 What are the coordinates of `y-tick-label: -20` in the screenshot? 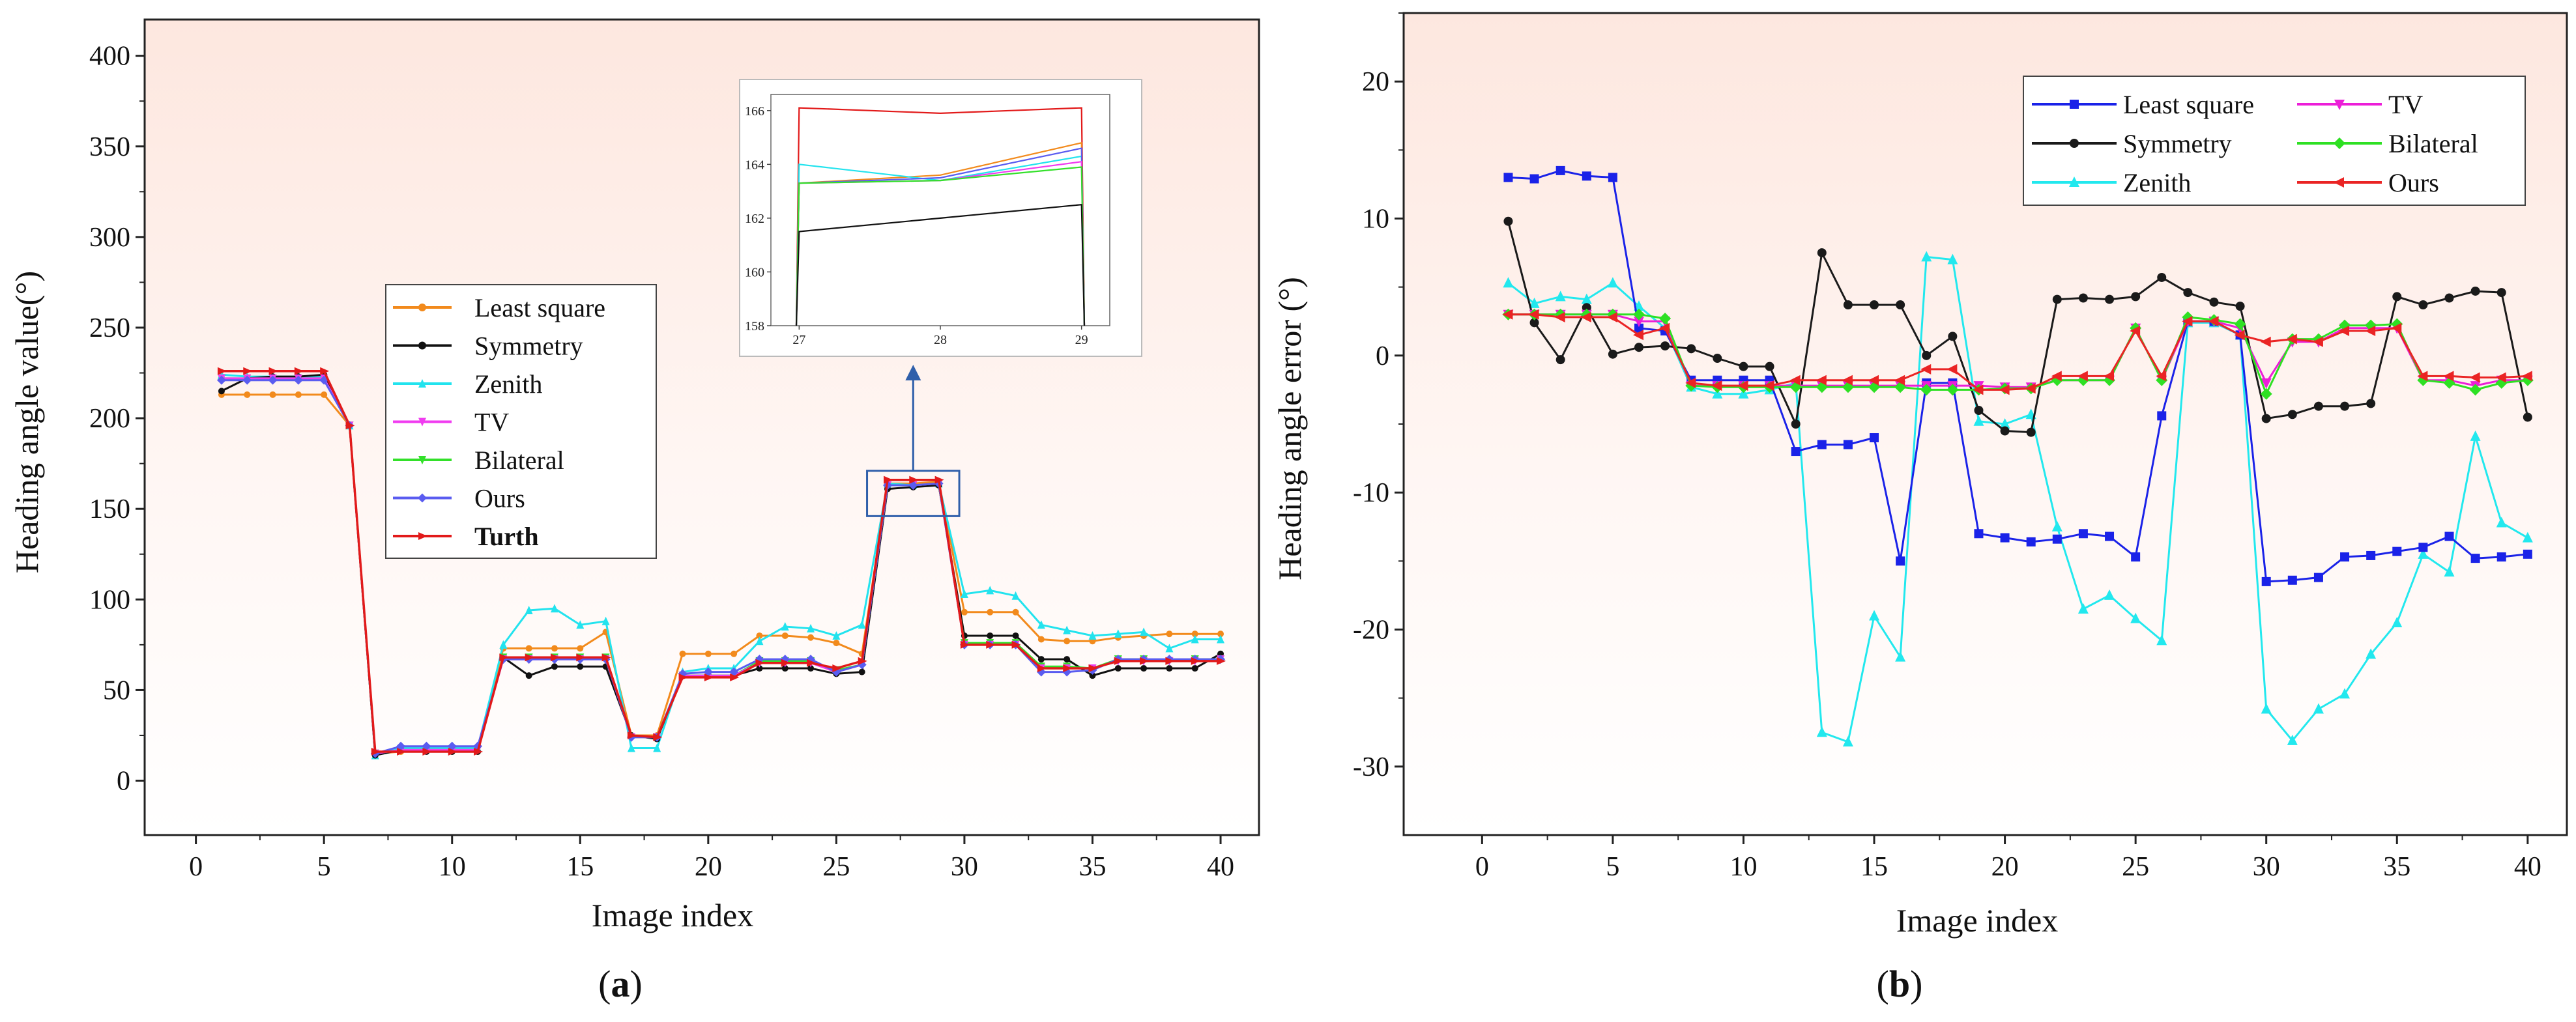 It's located at (1371, 631).